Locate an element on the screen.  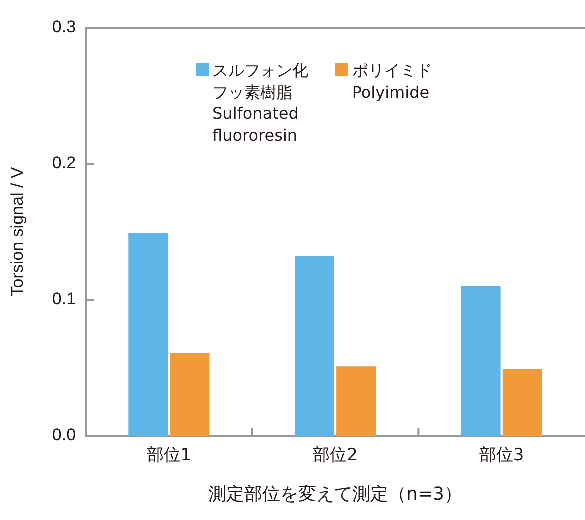
y-tick-label: 0.0 is located at coordinates (64, 435).